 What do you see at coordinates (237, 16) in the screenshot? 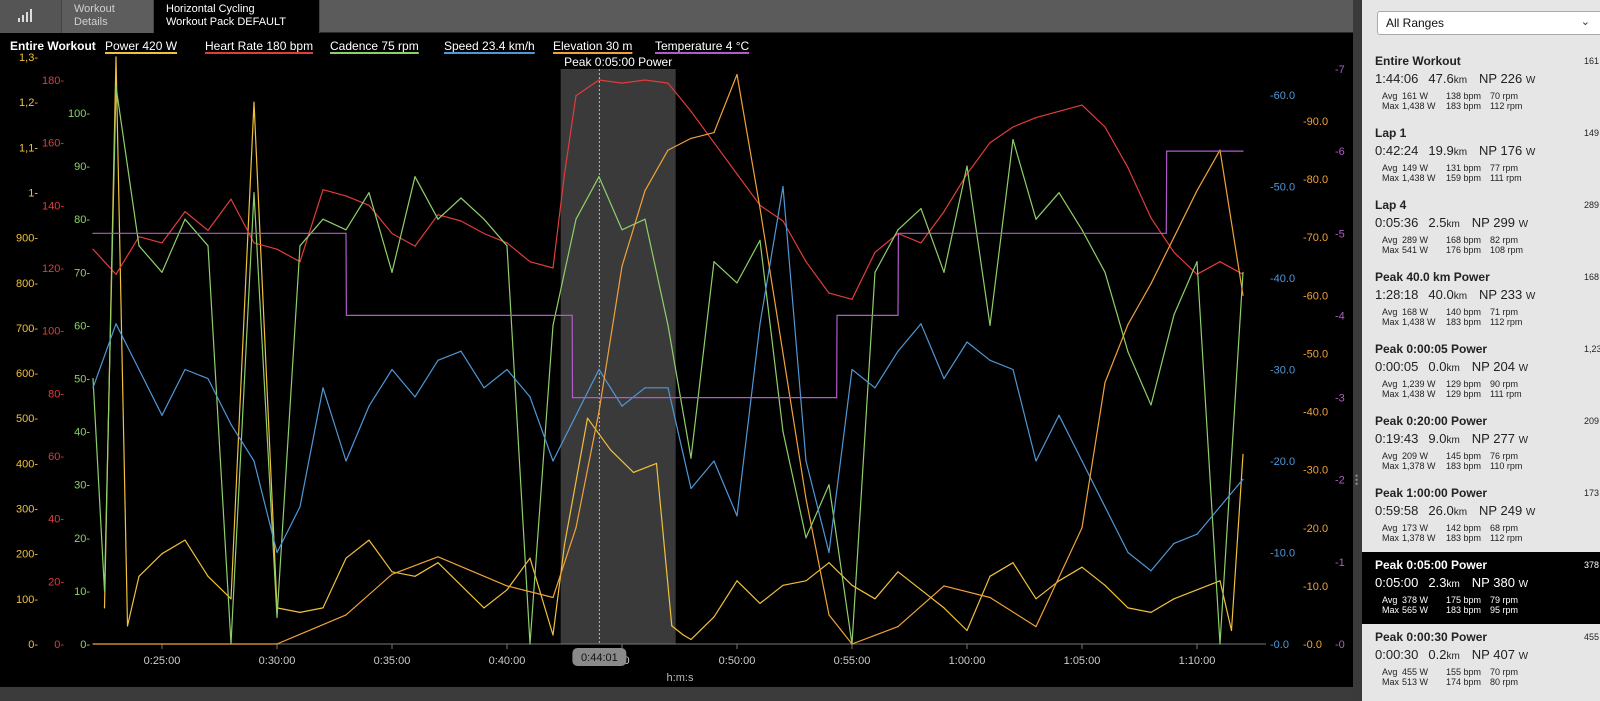
I see `tab-horizontal-cycling: Horizontal Cycling Workout Pack DEFAULT` at bounding box center [237, 16].